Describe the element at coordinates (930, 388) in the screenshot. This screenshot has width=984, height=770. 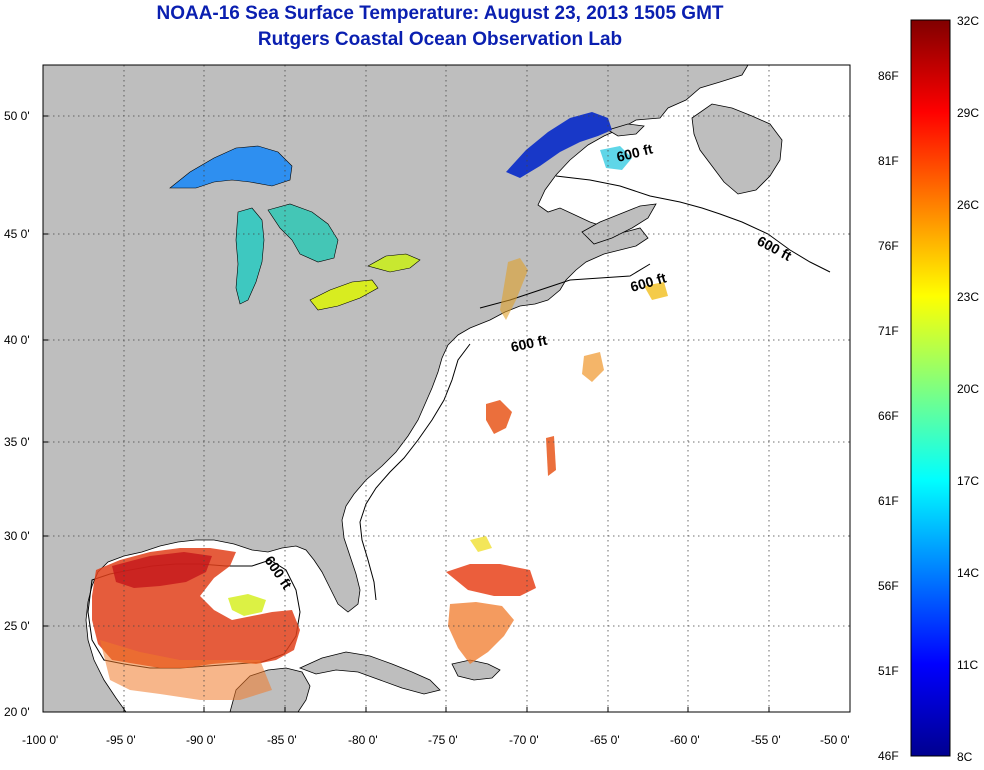
I see `temperature-colorbar` at that location.